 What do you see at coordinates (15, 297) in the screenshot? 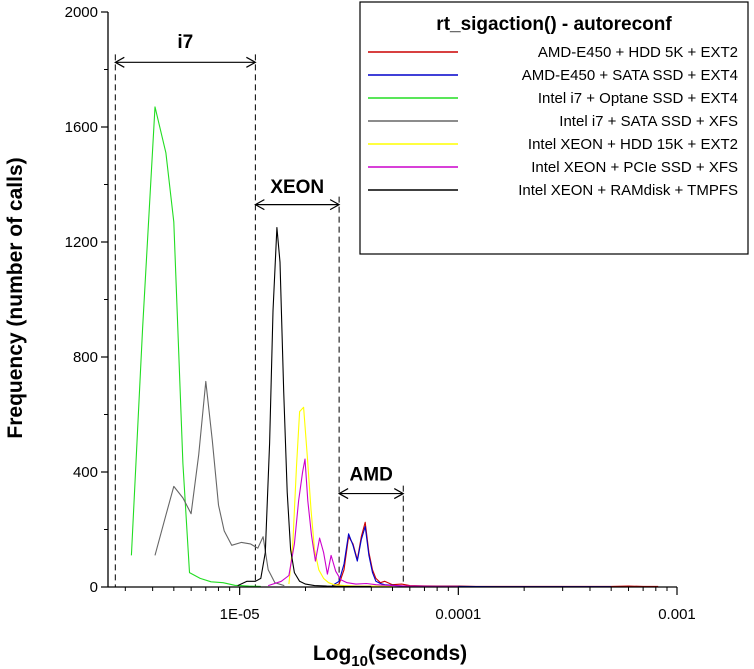
I see `y-axis-title: Frequency (number of calls)` at bounding box center [15, 297].